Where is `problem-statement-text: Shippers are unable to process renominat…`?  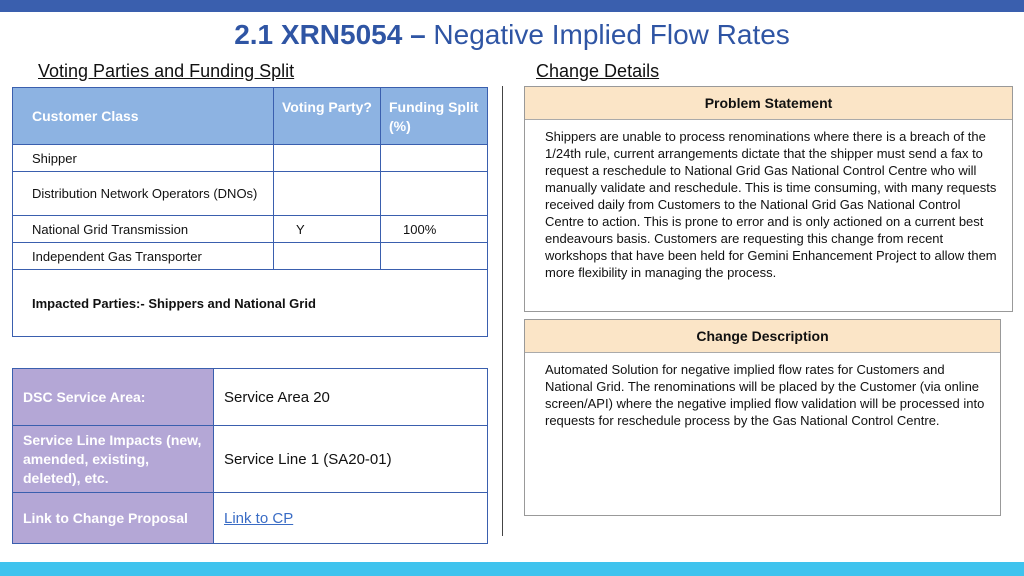
problem-statement-text: Shippers are unable to process renominat… is located at coordinates (771, 204).